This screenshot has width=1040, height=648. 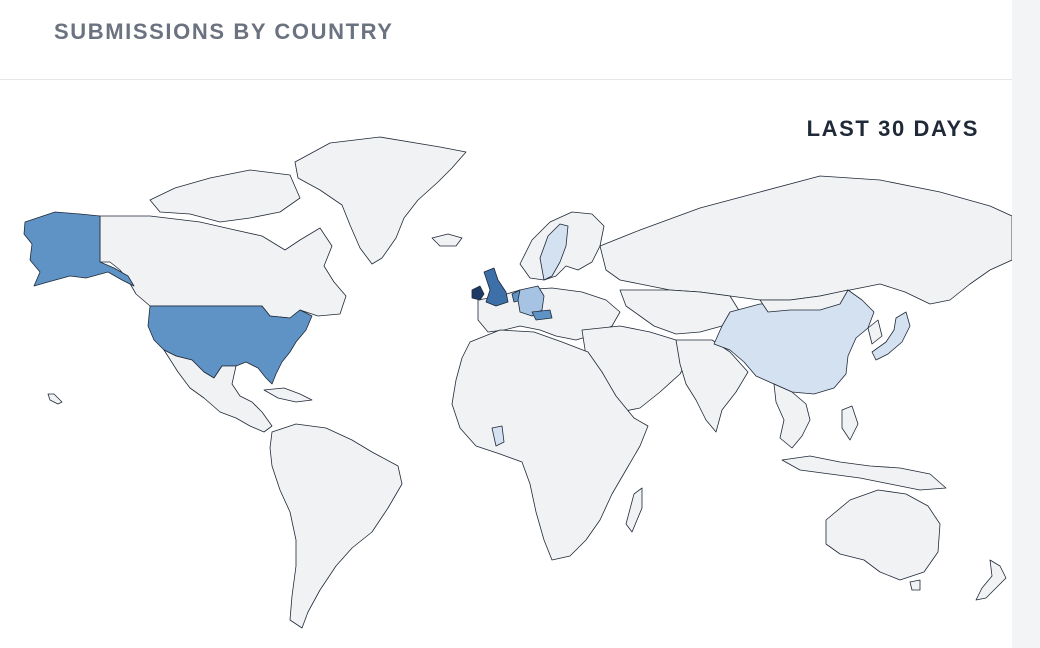 I want to click on region-iceland, so click(x=447, y=240).